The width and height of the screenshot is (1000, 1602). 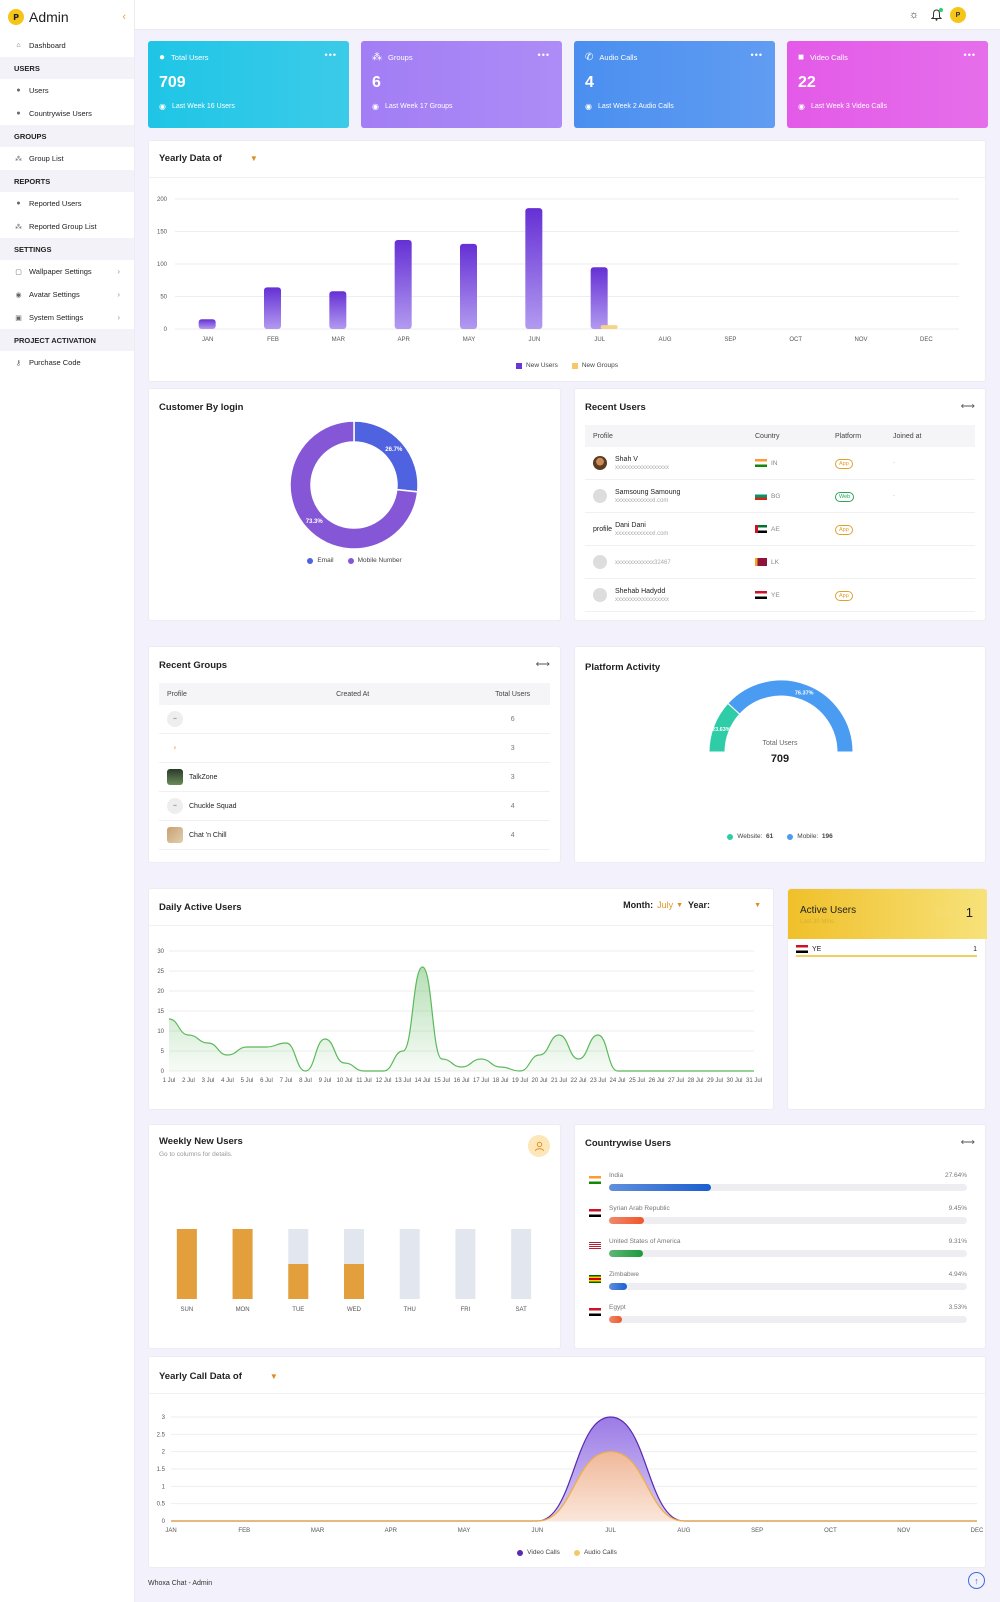 What do you see at coordinates (67, 294) in the screenshot?
I see `sidebar-item-avatar-settings: ◉ Avatar Settings ›` at bounding box center [67, 294].